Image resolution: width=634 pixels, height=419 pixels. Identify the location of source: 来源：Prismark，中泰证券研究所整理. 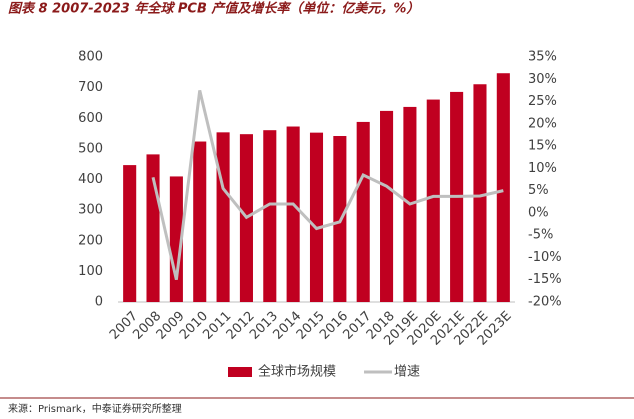
(95, 408).